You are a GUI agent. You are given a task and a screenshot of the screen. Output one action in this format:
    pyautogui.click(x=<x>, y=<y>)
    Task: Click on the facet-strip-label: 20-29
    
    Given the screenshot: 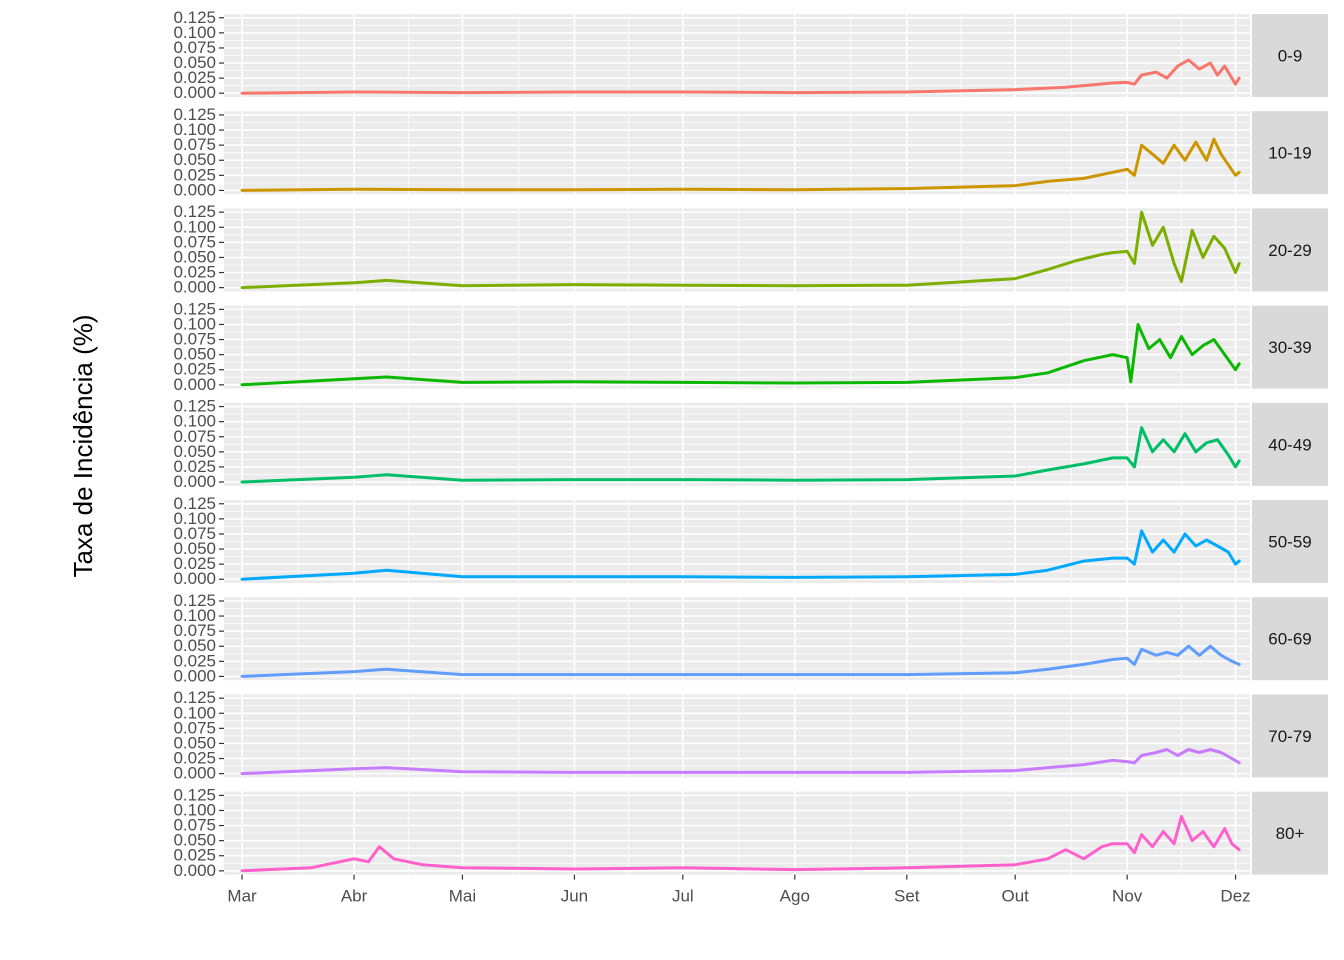 What is the action you would take?
    pyautogui.click(x=1289, y=250)
    